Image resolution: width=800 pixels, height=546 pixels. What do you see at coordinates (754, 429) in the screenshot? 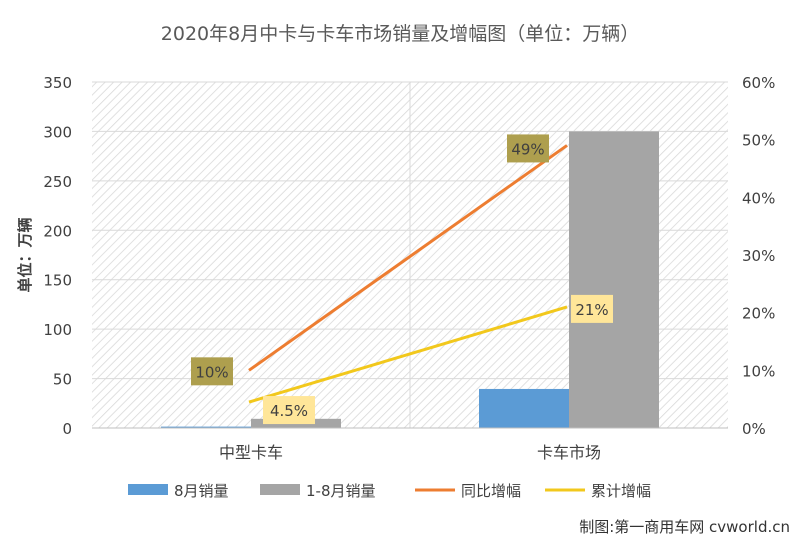
I see `y2-tick-label: 0%` at bounding box center [754, 429].